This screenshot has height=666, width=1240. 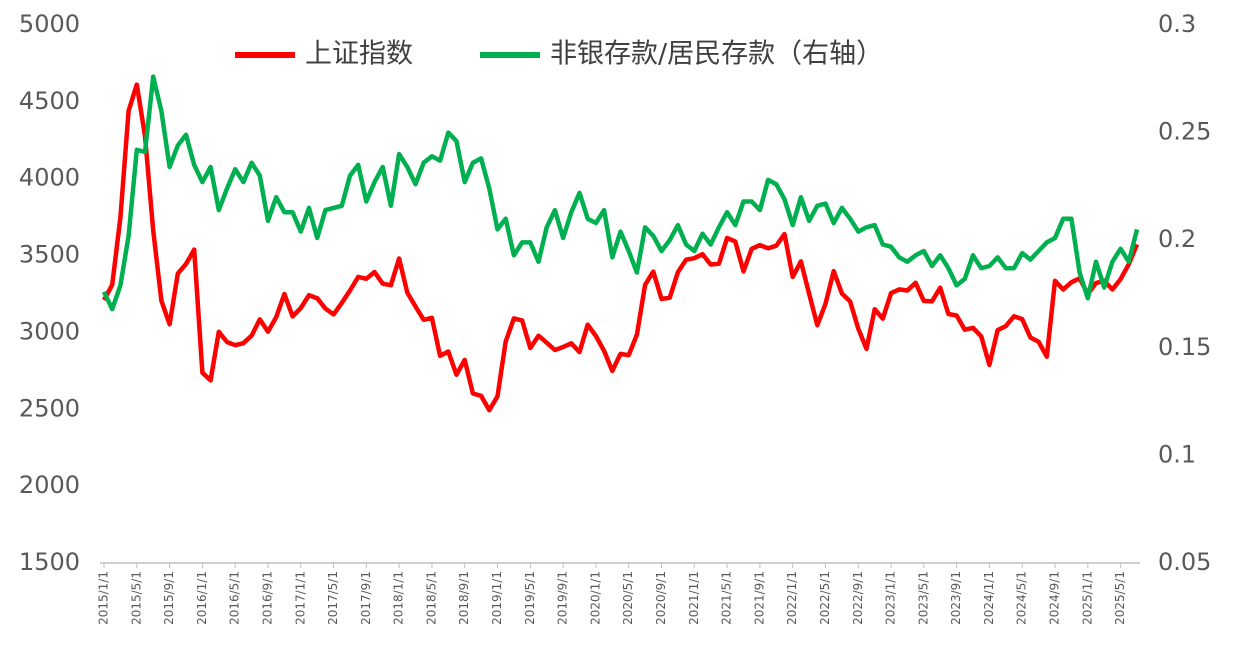 I want to click on x-tick-label: 2020/9/1, so click(x=661, y=598).